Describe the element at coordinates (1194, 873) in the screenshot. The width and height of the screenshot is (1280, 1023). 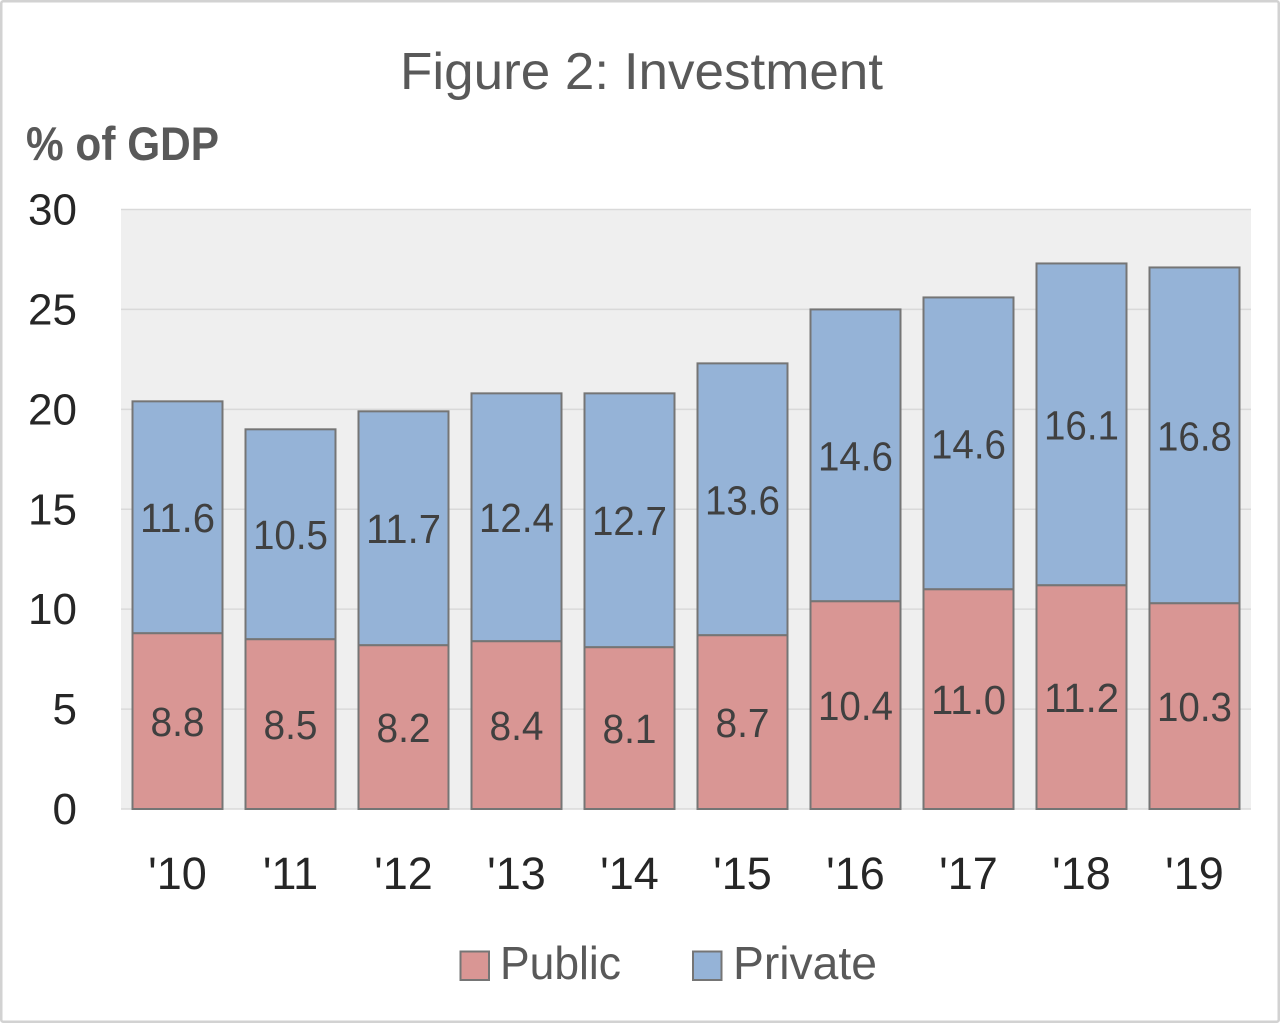
I see `svg-text: '19` at that location.